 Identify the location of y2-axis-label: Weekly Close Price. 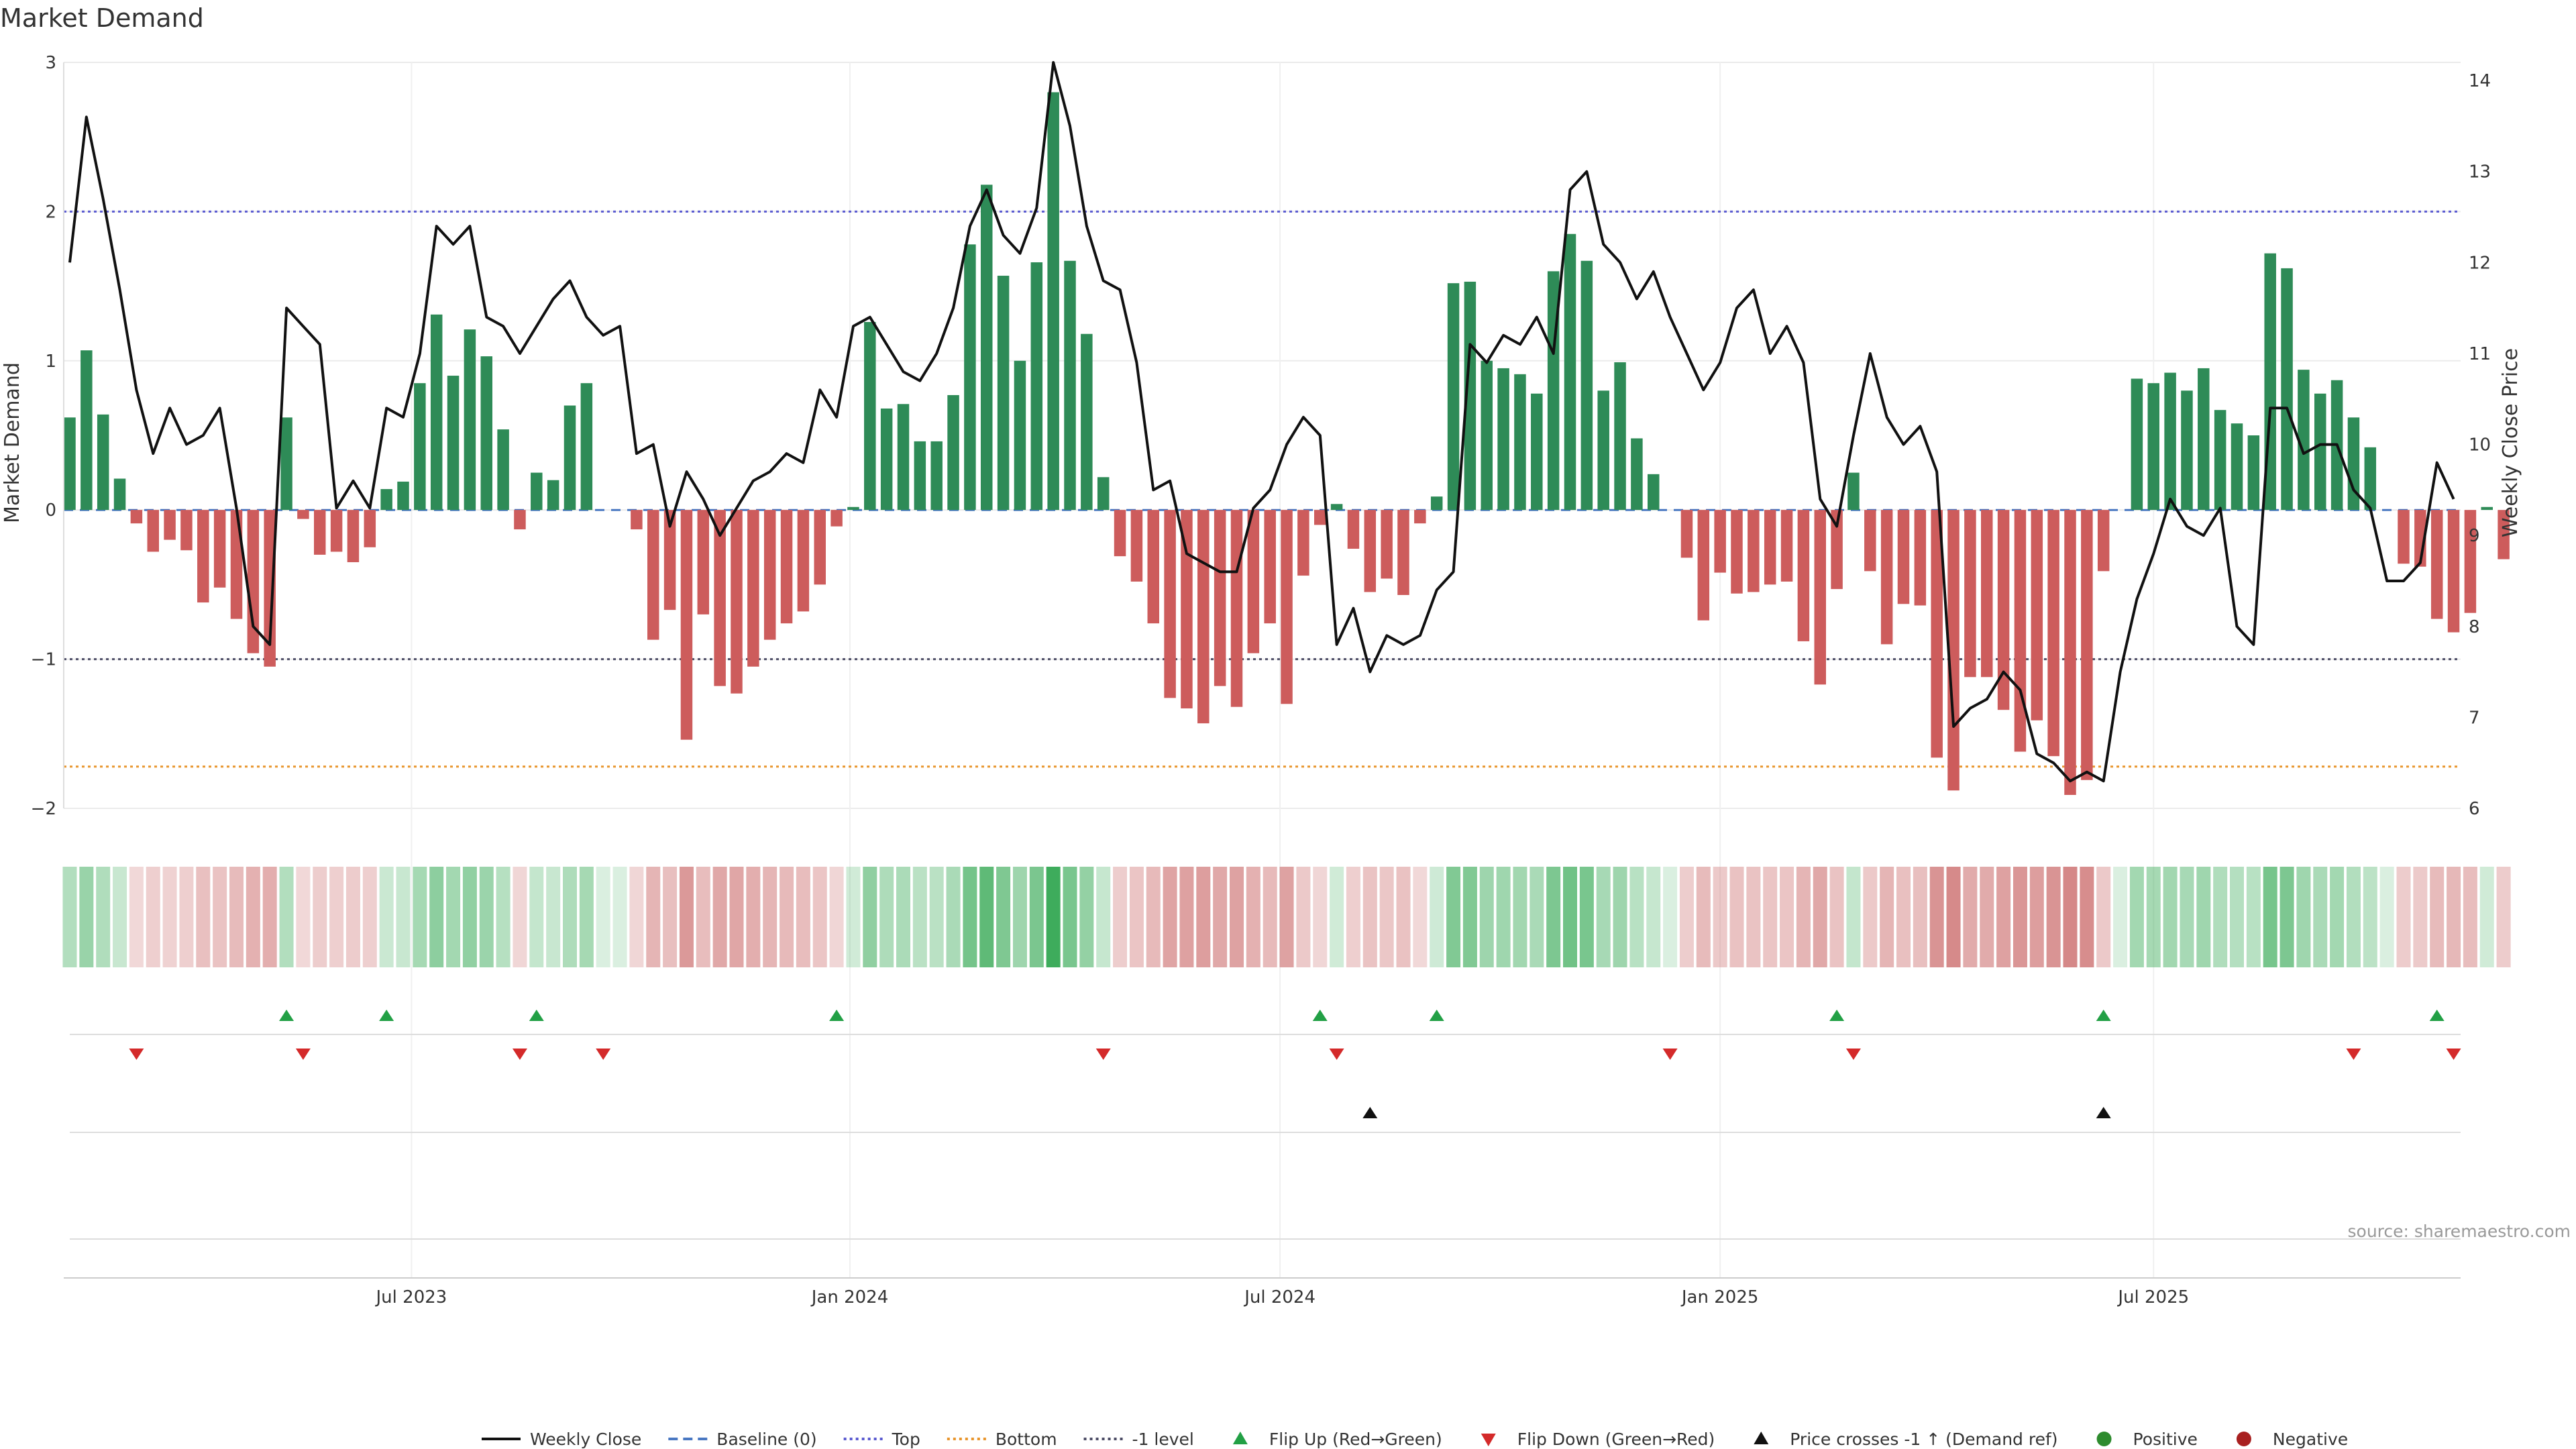
(2510, 442).